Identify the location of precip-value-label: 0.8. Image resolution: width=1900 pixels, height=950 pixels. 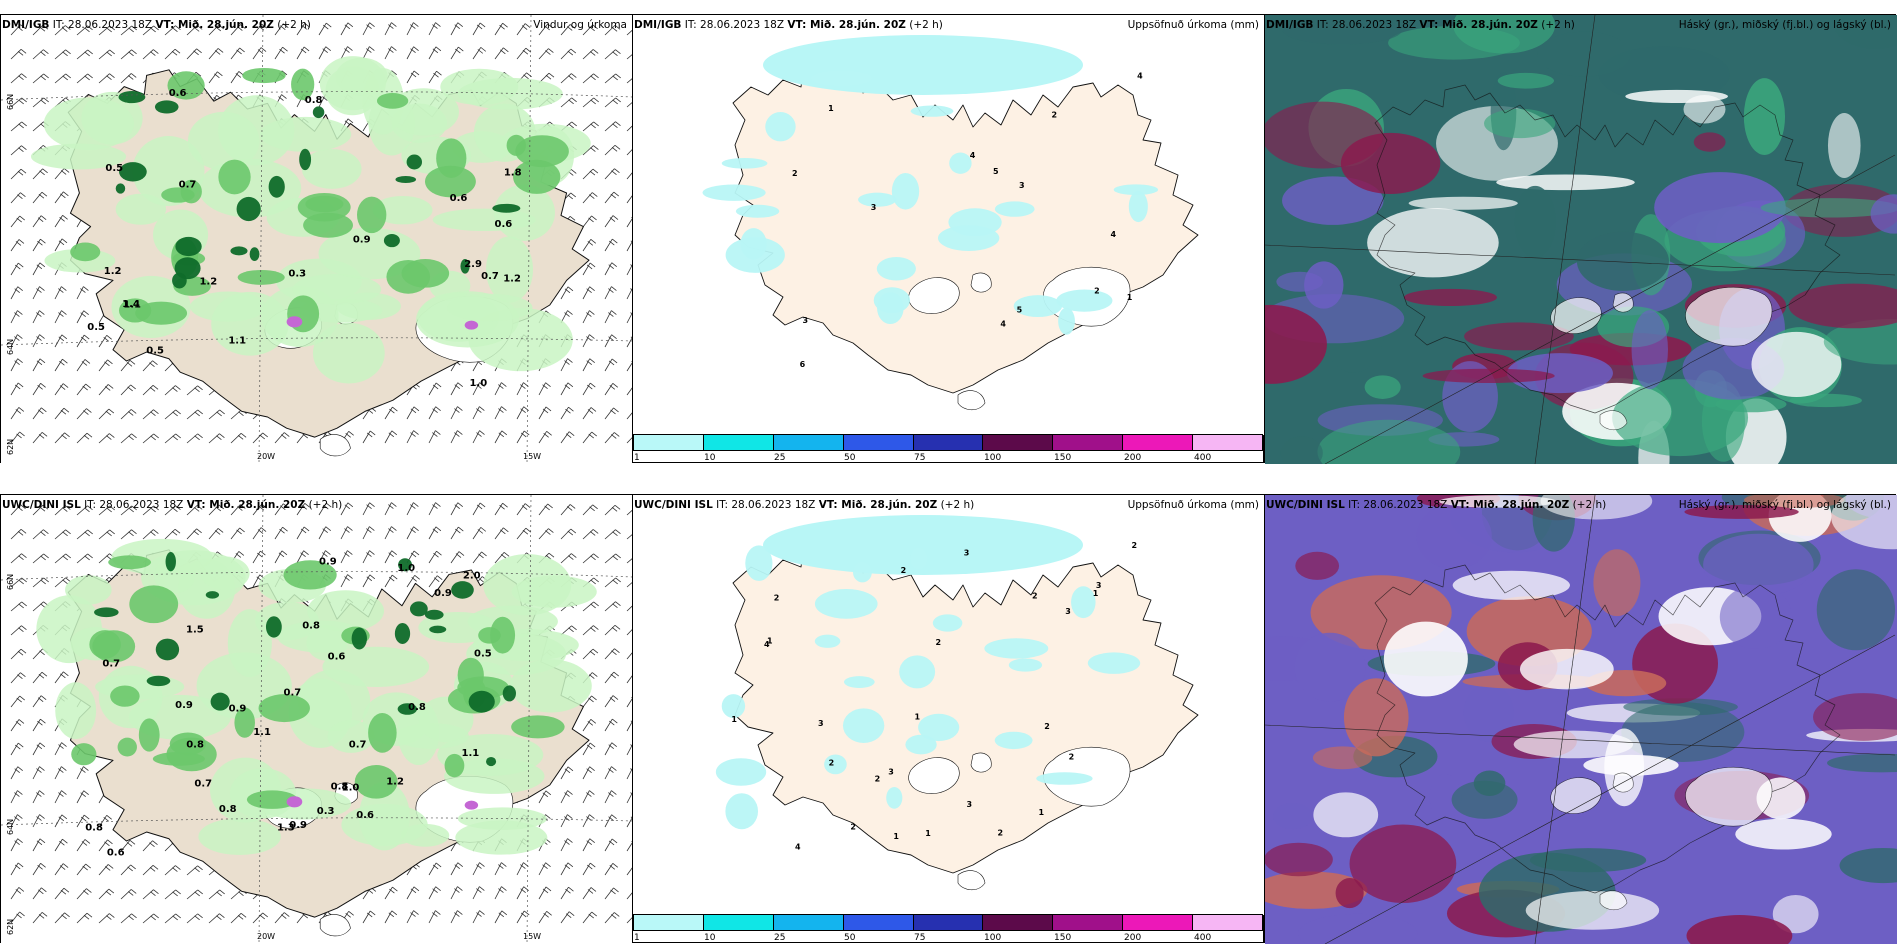
(340, 786).